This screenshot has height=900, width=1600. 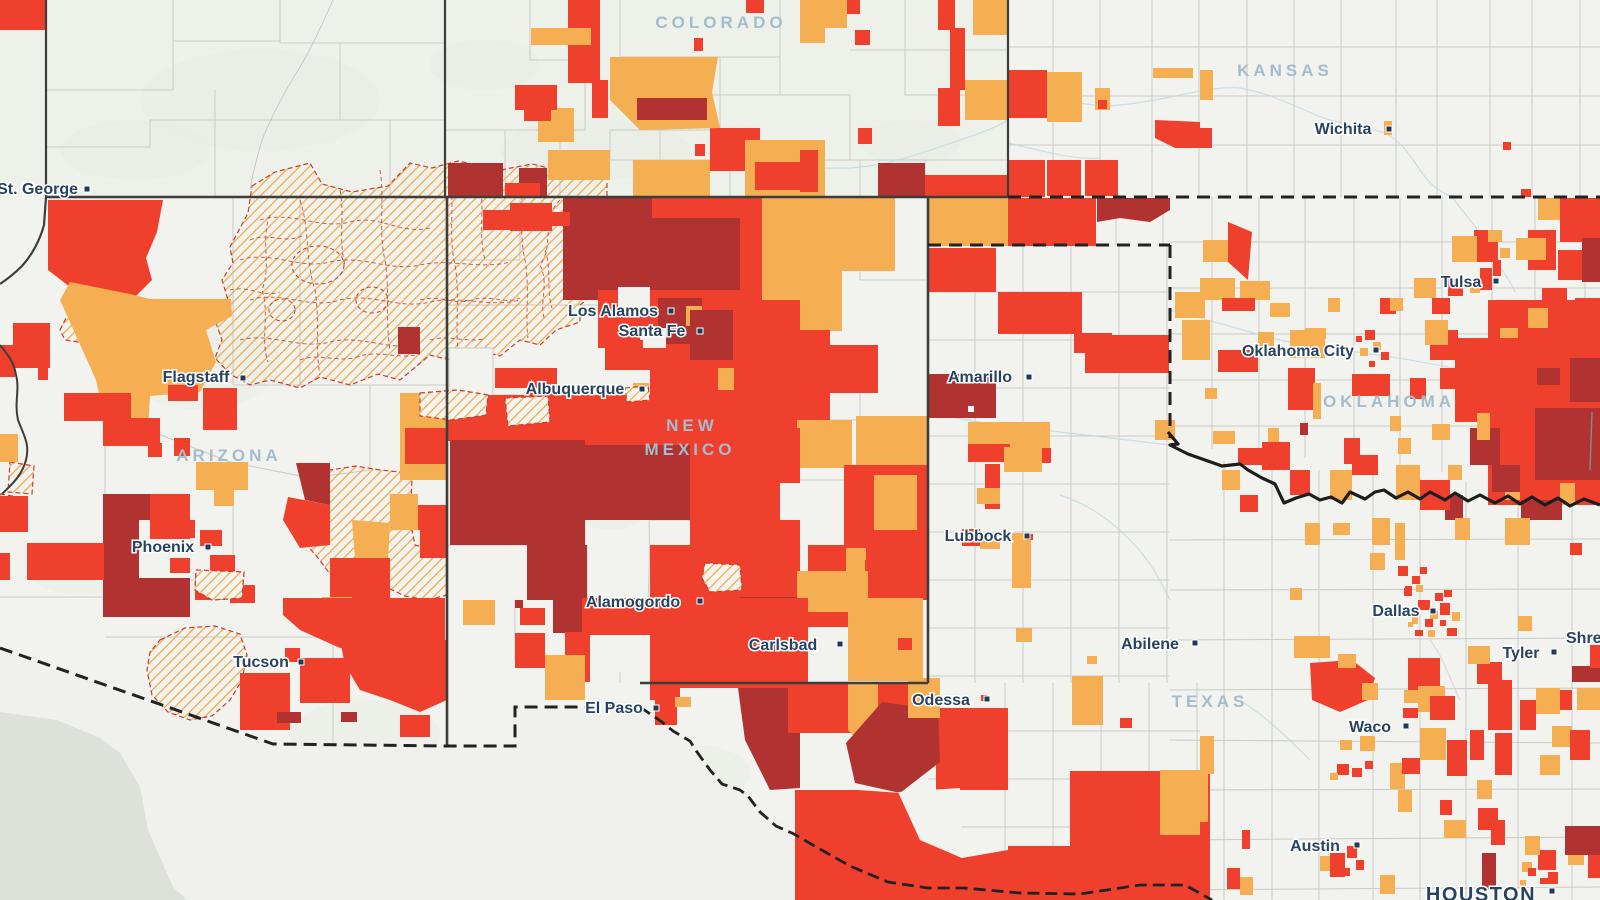 What do you see at coordinates (1583, 638) in the screenshot?
I see `svg-text: Shreveport` at bounding box center [1583, 638].